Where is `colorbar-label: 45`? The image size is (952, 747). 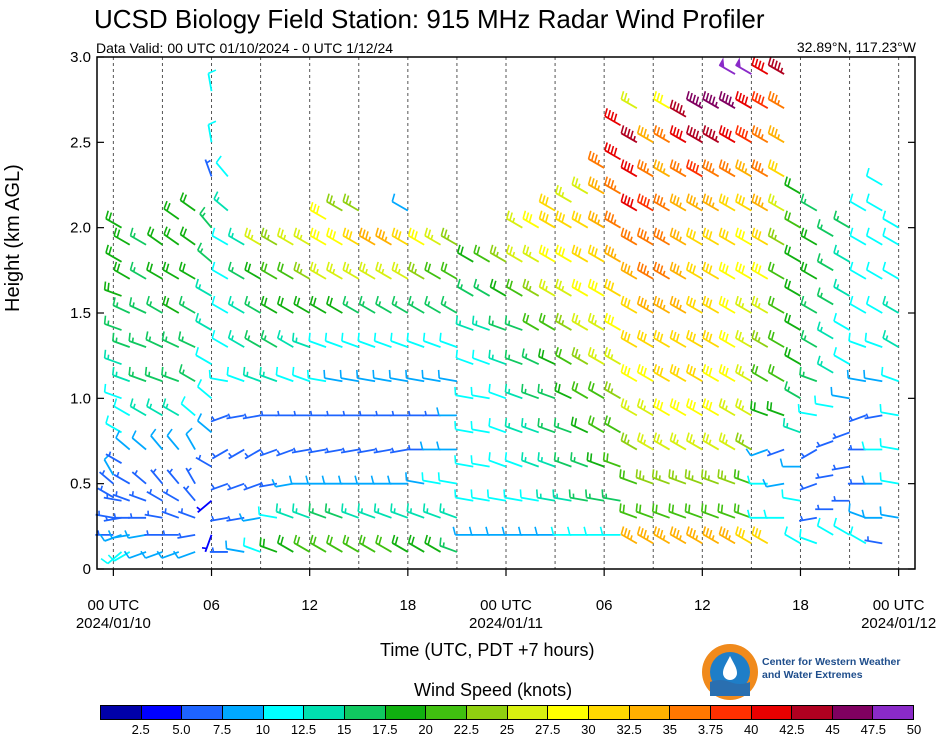 colorbar-label: 45 is located at coordinates (832, 729).